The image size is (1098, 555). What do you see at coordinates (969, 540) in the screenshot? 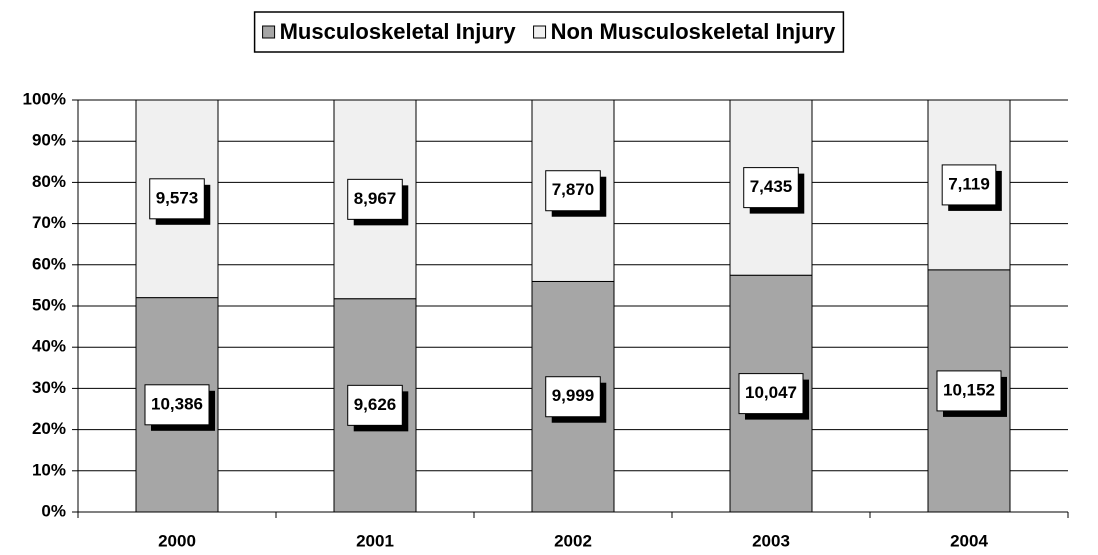
I see `x-tick-label: 2004` at bounding box center [969, 540].